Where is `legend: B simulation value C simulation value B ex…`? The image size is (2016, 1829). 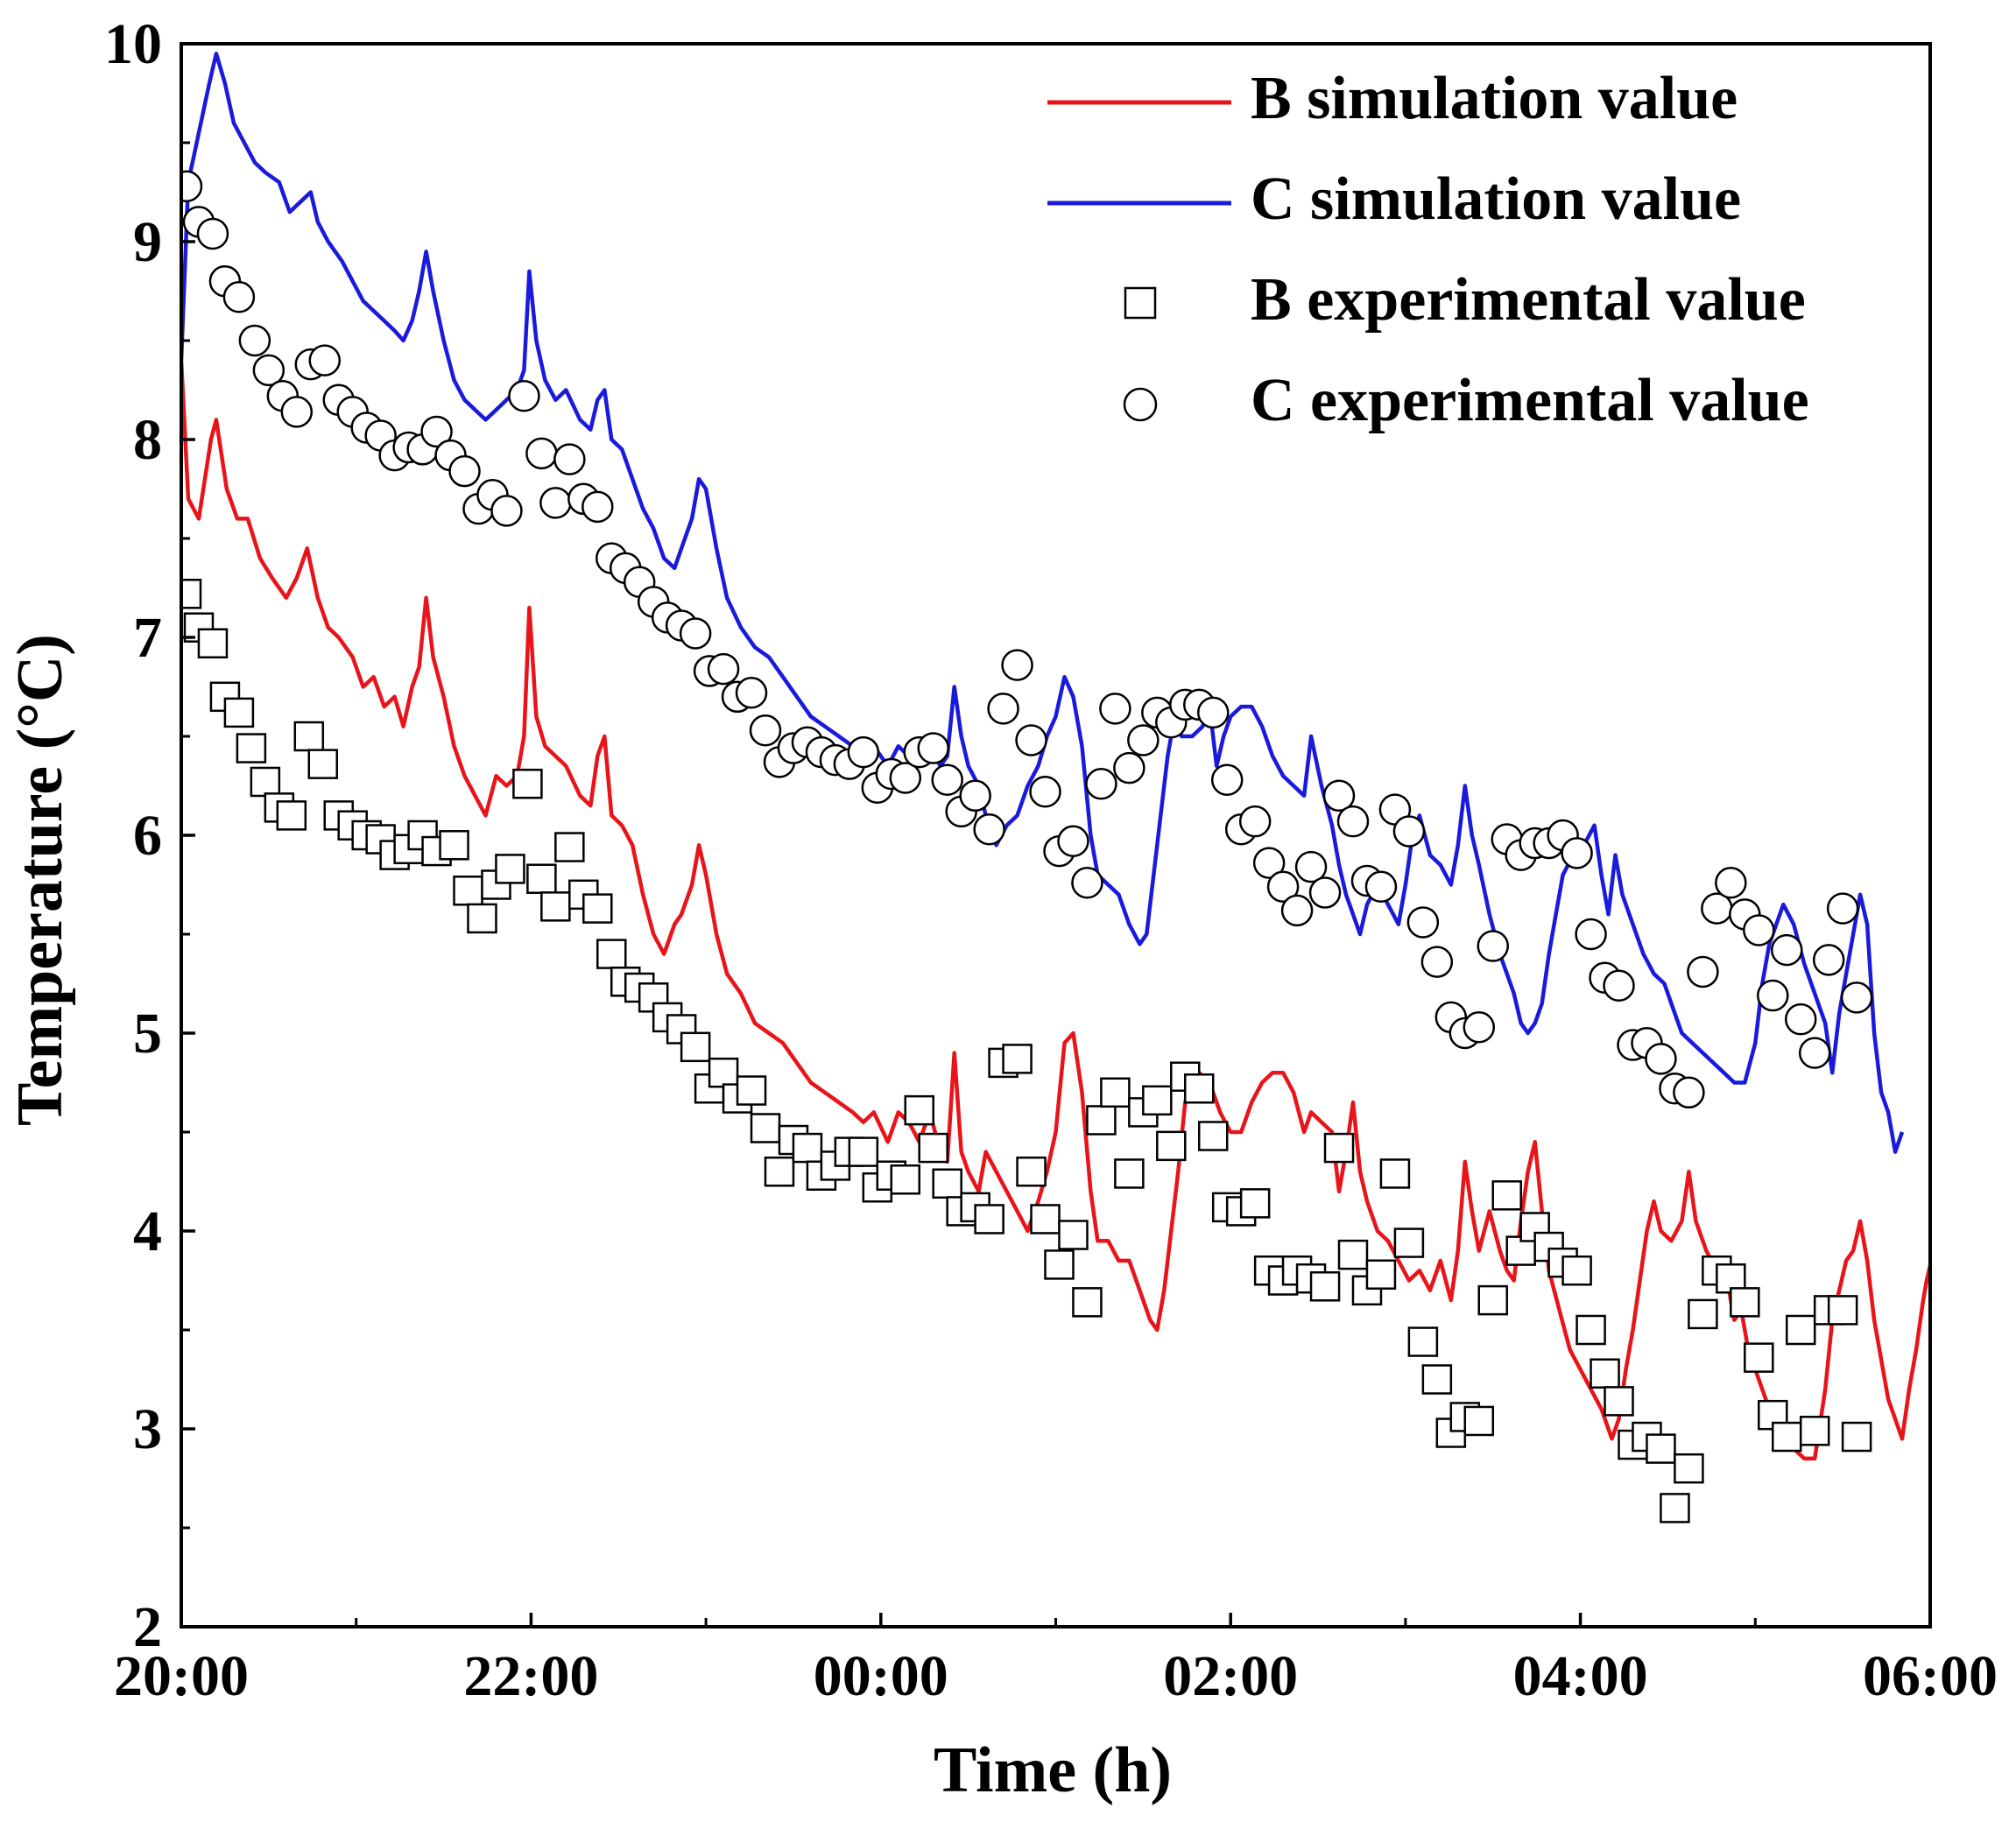 legend: B simulation value C simulation value B ex… is located at coordinates (1428, 249).